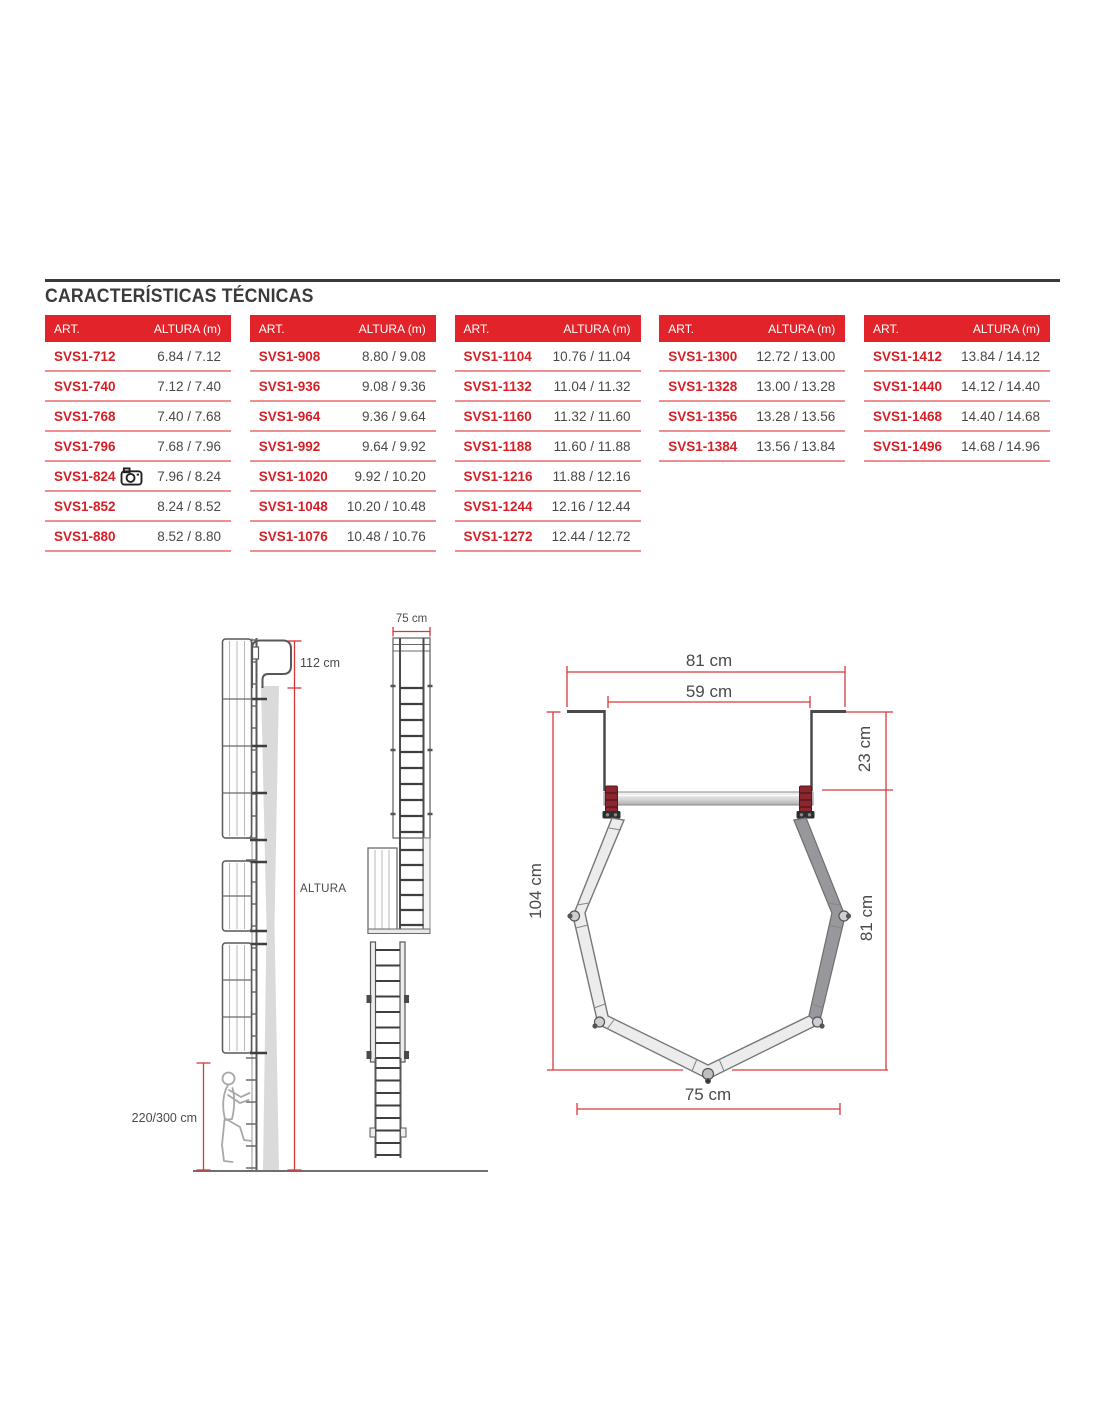 This screenshot has width=1100, height=1422. I want to click on rungs-bottom, so click(388, 1111).